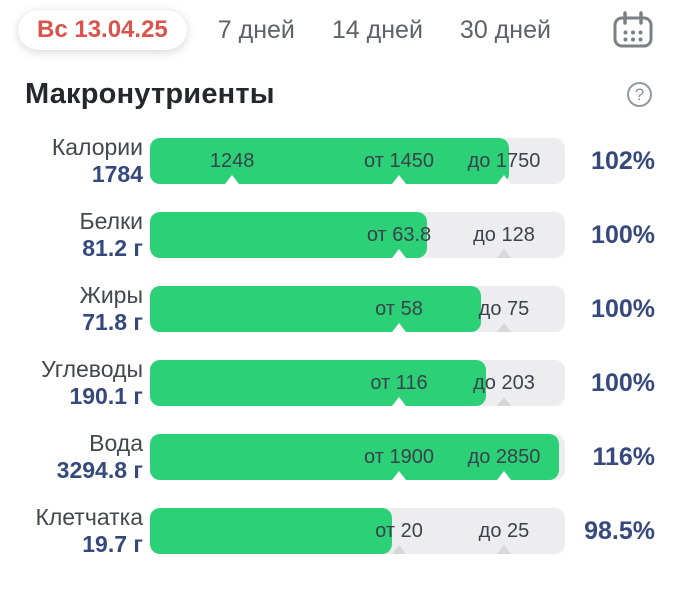  Describe the element at coordinates (71, 235) in the screenshot. I see `row-label-block: Белки 81.2 г` at that location.